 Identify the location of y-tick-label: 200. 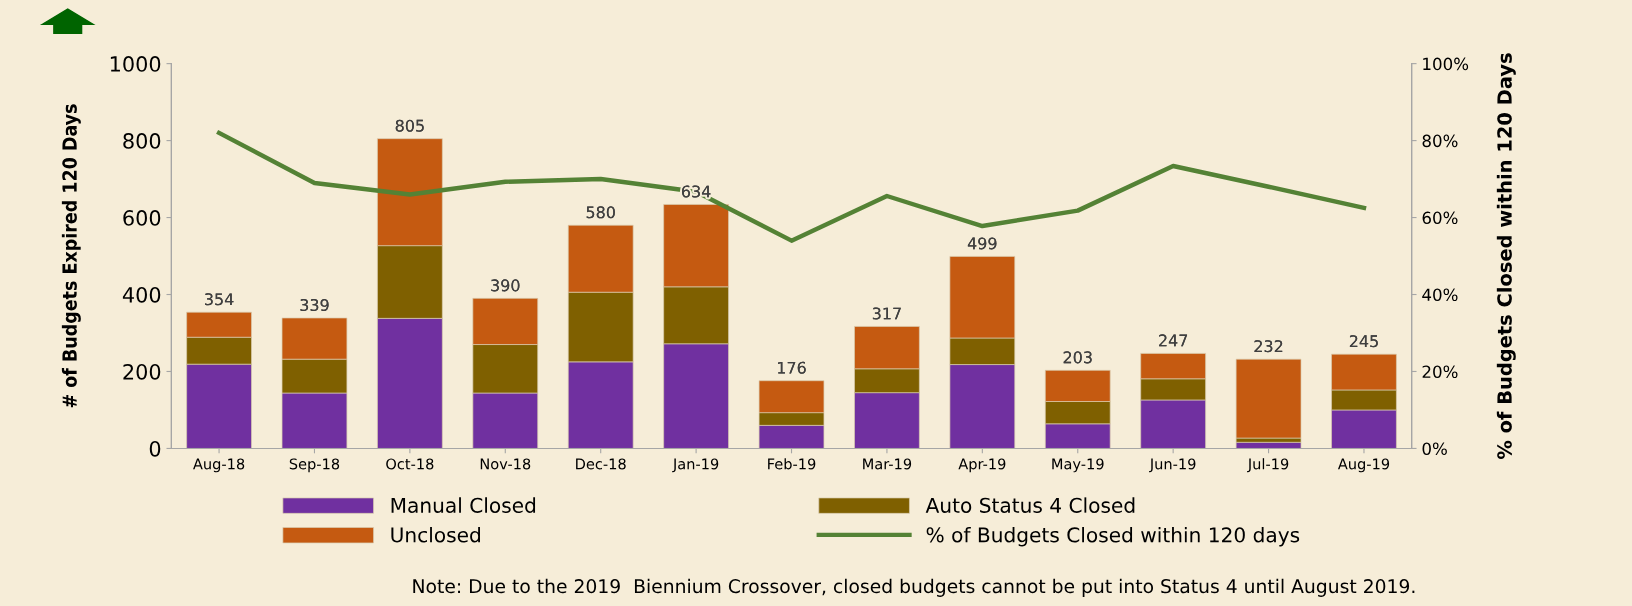
(142, 371).